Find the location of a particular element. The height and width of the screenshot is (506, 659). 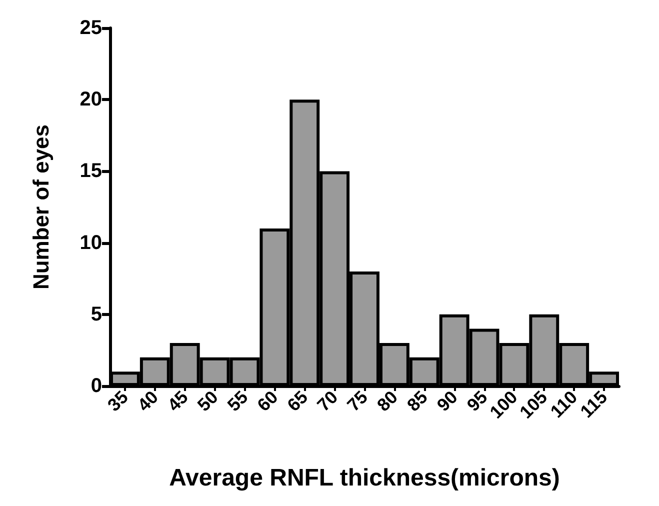

x-tick-label: 50 is located at coordinates (208, 401).